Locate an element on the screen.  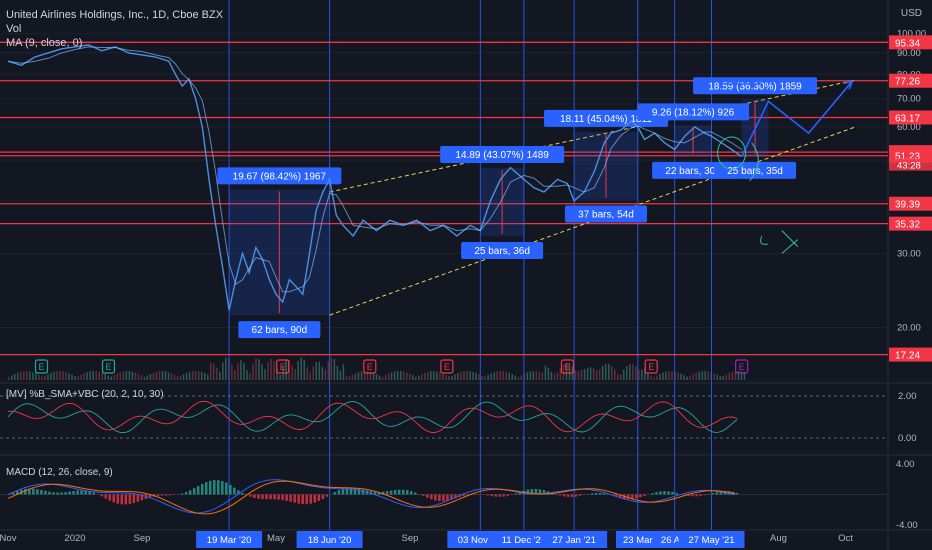
highlighted-date-label: 03 Nov '20 is located at coordinates (480, 540).